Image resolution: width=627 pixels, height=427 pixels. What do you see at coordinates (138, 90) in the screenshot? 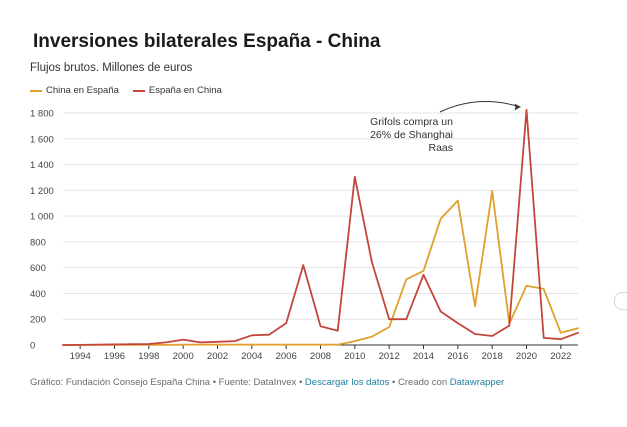
I see `legend-swatch-espana-en-china` at bounding box center [138, 90].